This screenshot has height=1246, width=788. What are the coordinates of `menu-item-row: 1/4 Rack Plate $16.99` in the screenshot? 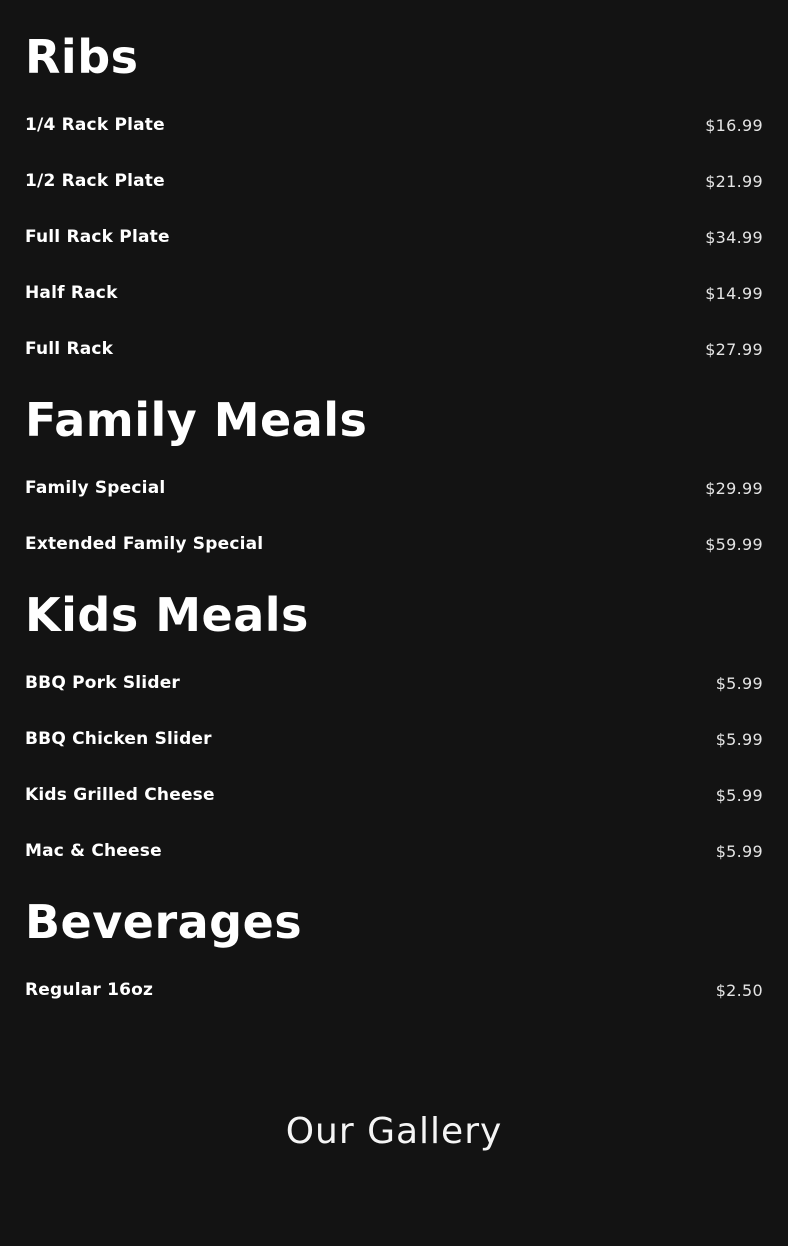 It's located at (394, 125).